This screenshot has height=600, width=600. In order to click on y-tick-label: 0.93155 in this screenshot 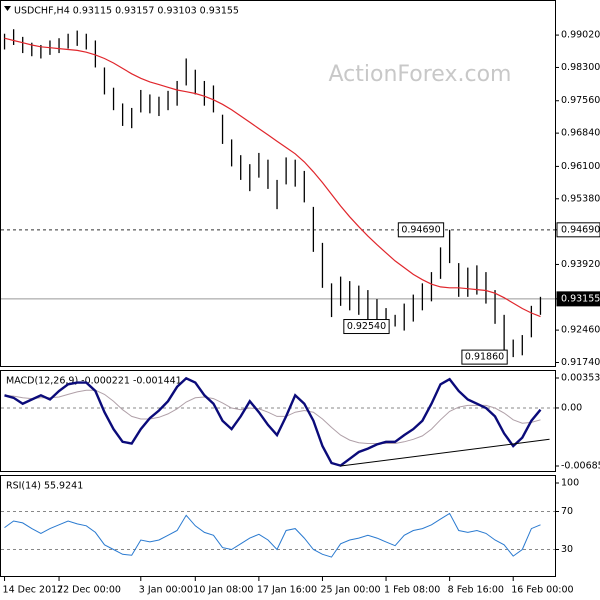, I will do `click(580, 298)`.